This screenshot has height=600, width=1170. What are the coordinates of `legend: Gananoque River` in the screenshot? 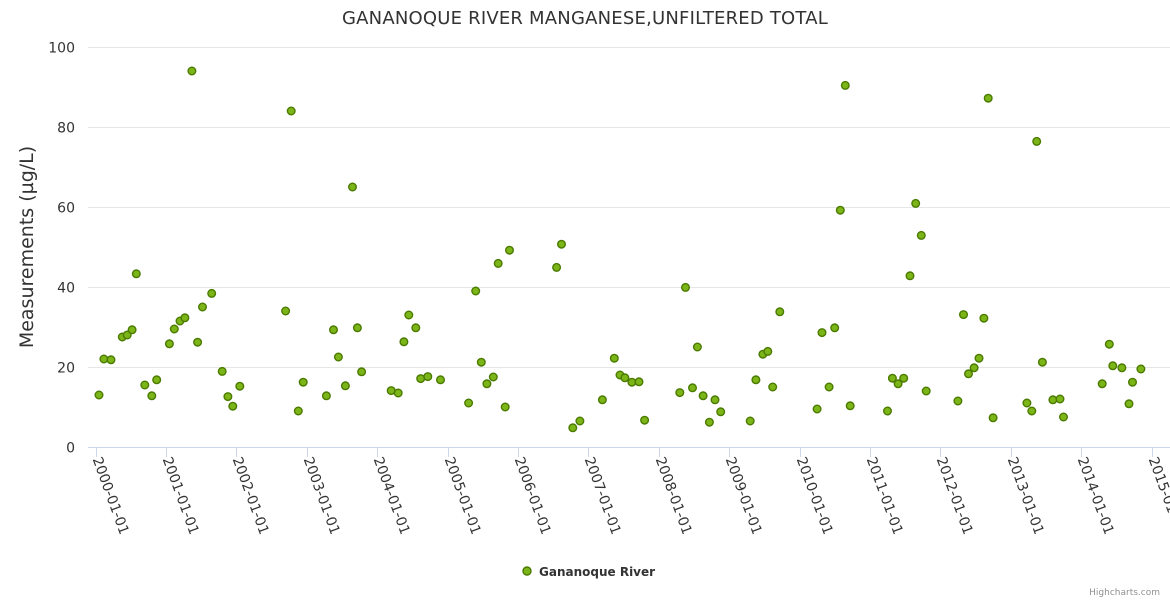 It's located at (588, 572).